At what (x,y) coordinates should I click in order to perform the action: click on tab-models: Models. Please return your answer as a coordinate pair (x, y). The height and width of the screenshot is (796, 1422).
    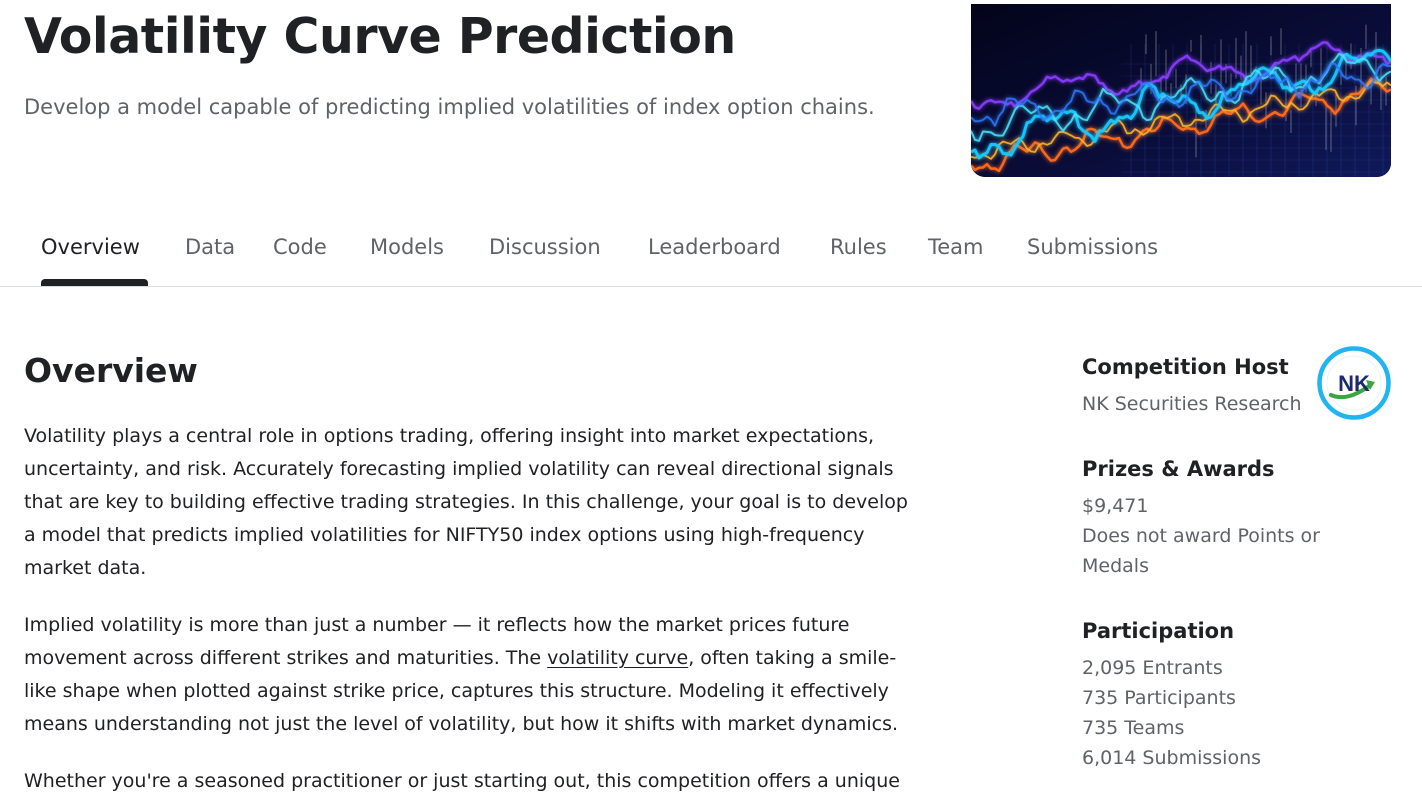
    Looking at the image, I should click on (407, 247).